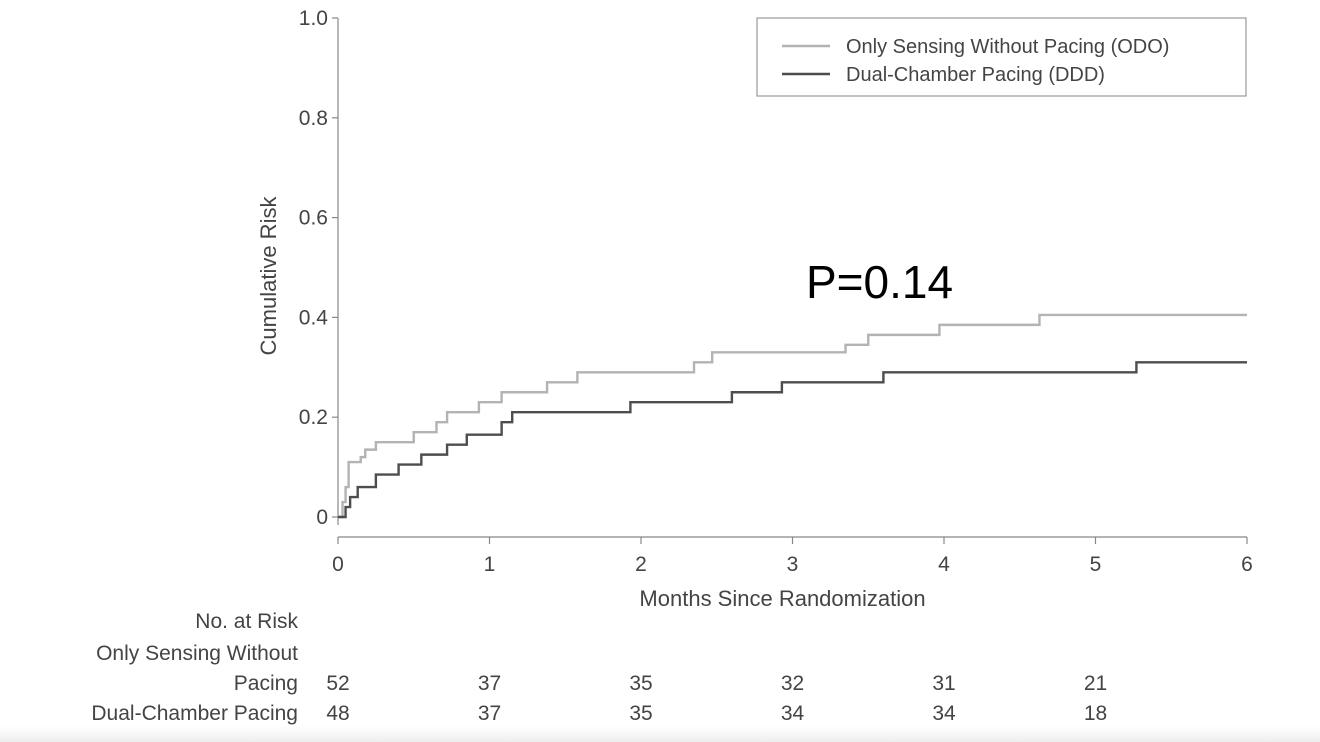 The width and height of the screenshot is (1320, 742). I want to click on y-tick-label: 0.8, so click(313, 118).